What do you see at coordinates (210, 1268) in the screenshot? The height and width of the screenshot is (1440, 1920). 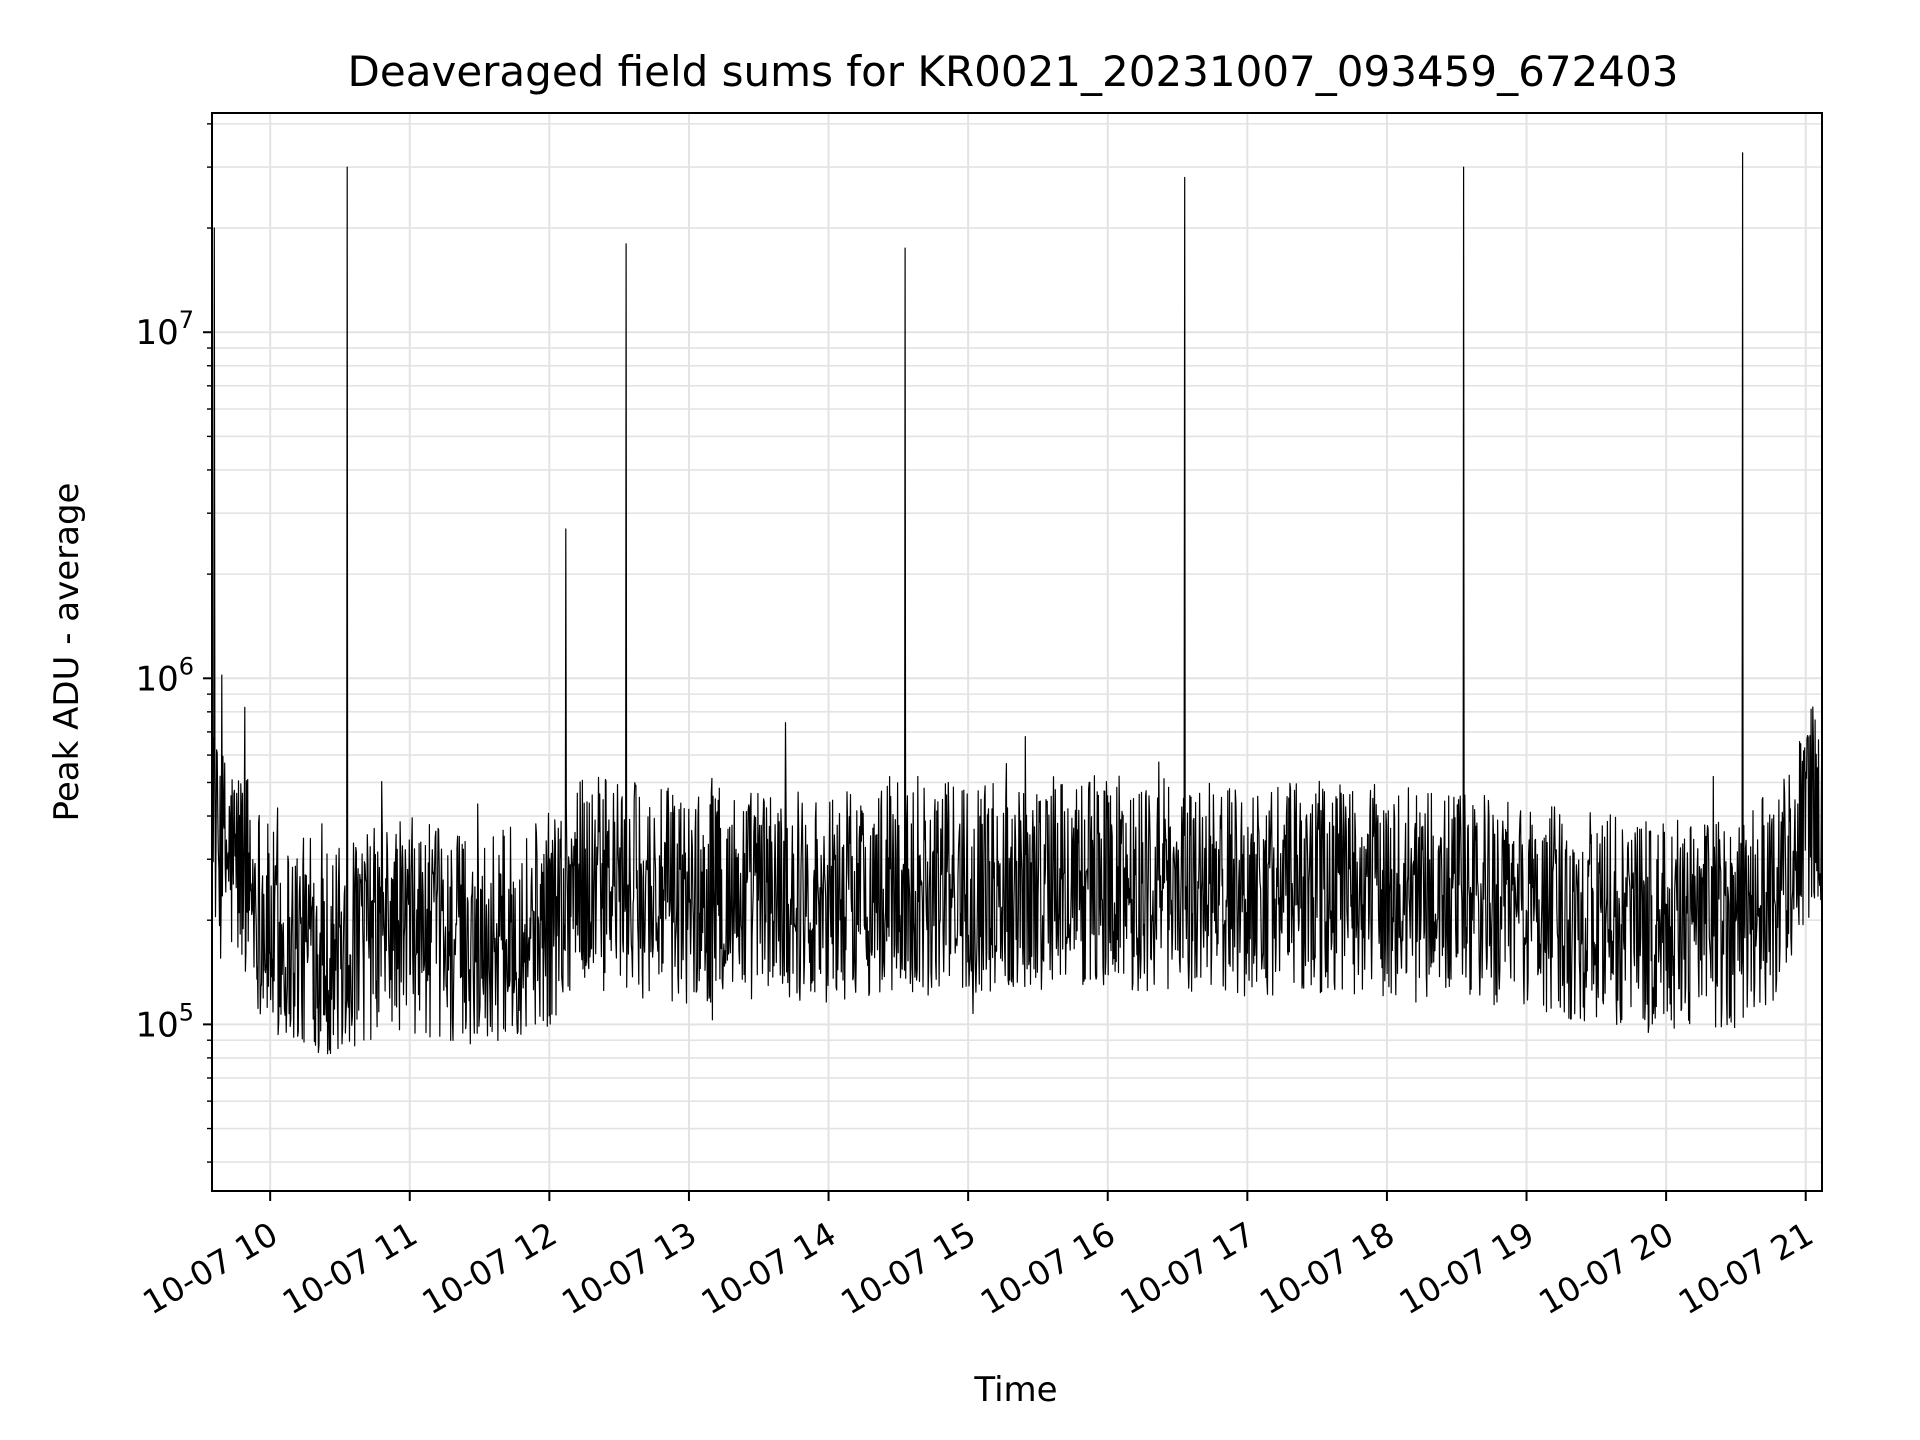 I see `x-tick-label: 10-07 10` at bounding box center [210, 1268].